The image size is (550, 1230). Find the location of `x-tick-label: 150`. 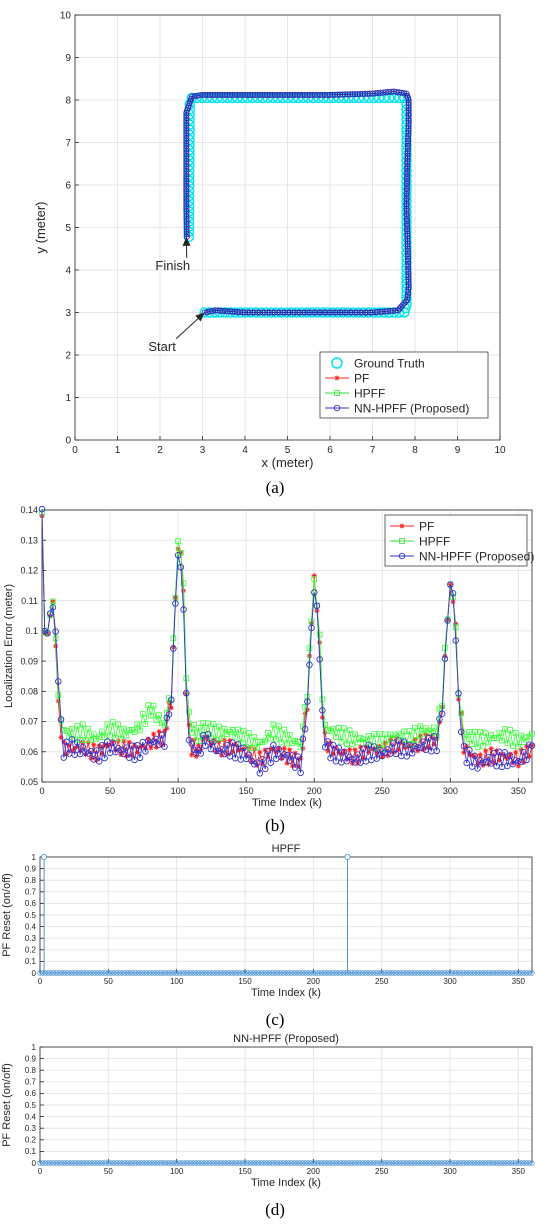

x-tick-label: 150 is located at coordinates (246, 791).